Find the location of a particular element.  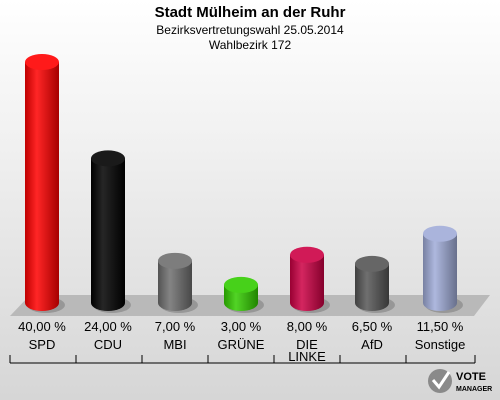

category-label-spd: SPD is located at coordinates (42, 344).